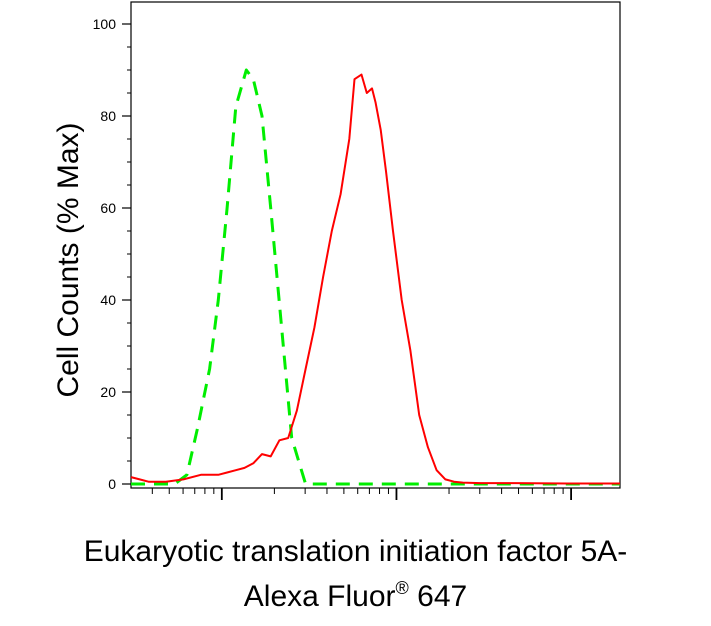  I want to click on y-tick-label: 80, so click(108, 116).